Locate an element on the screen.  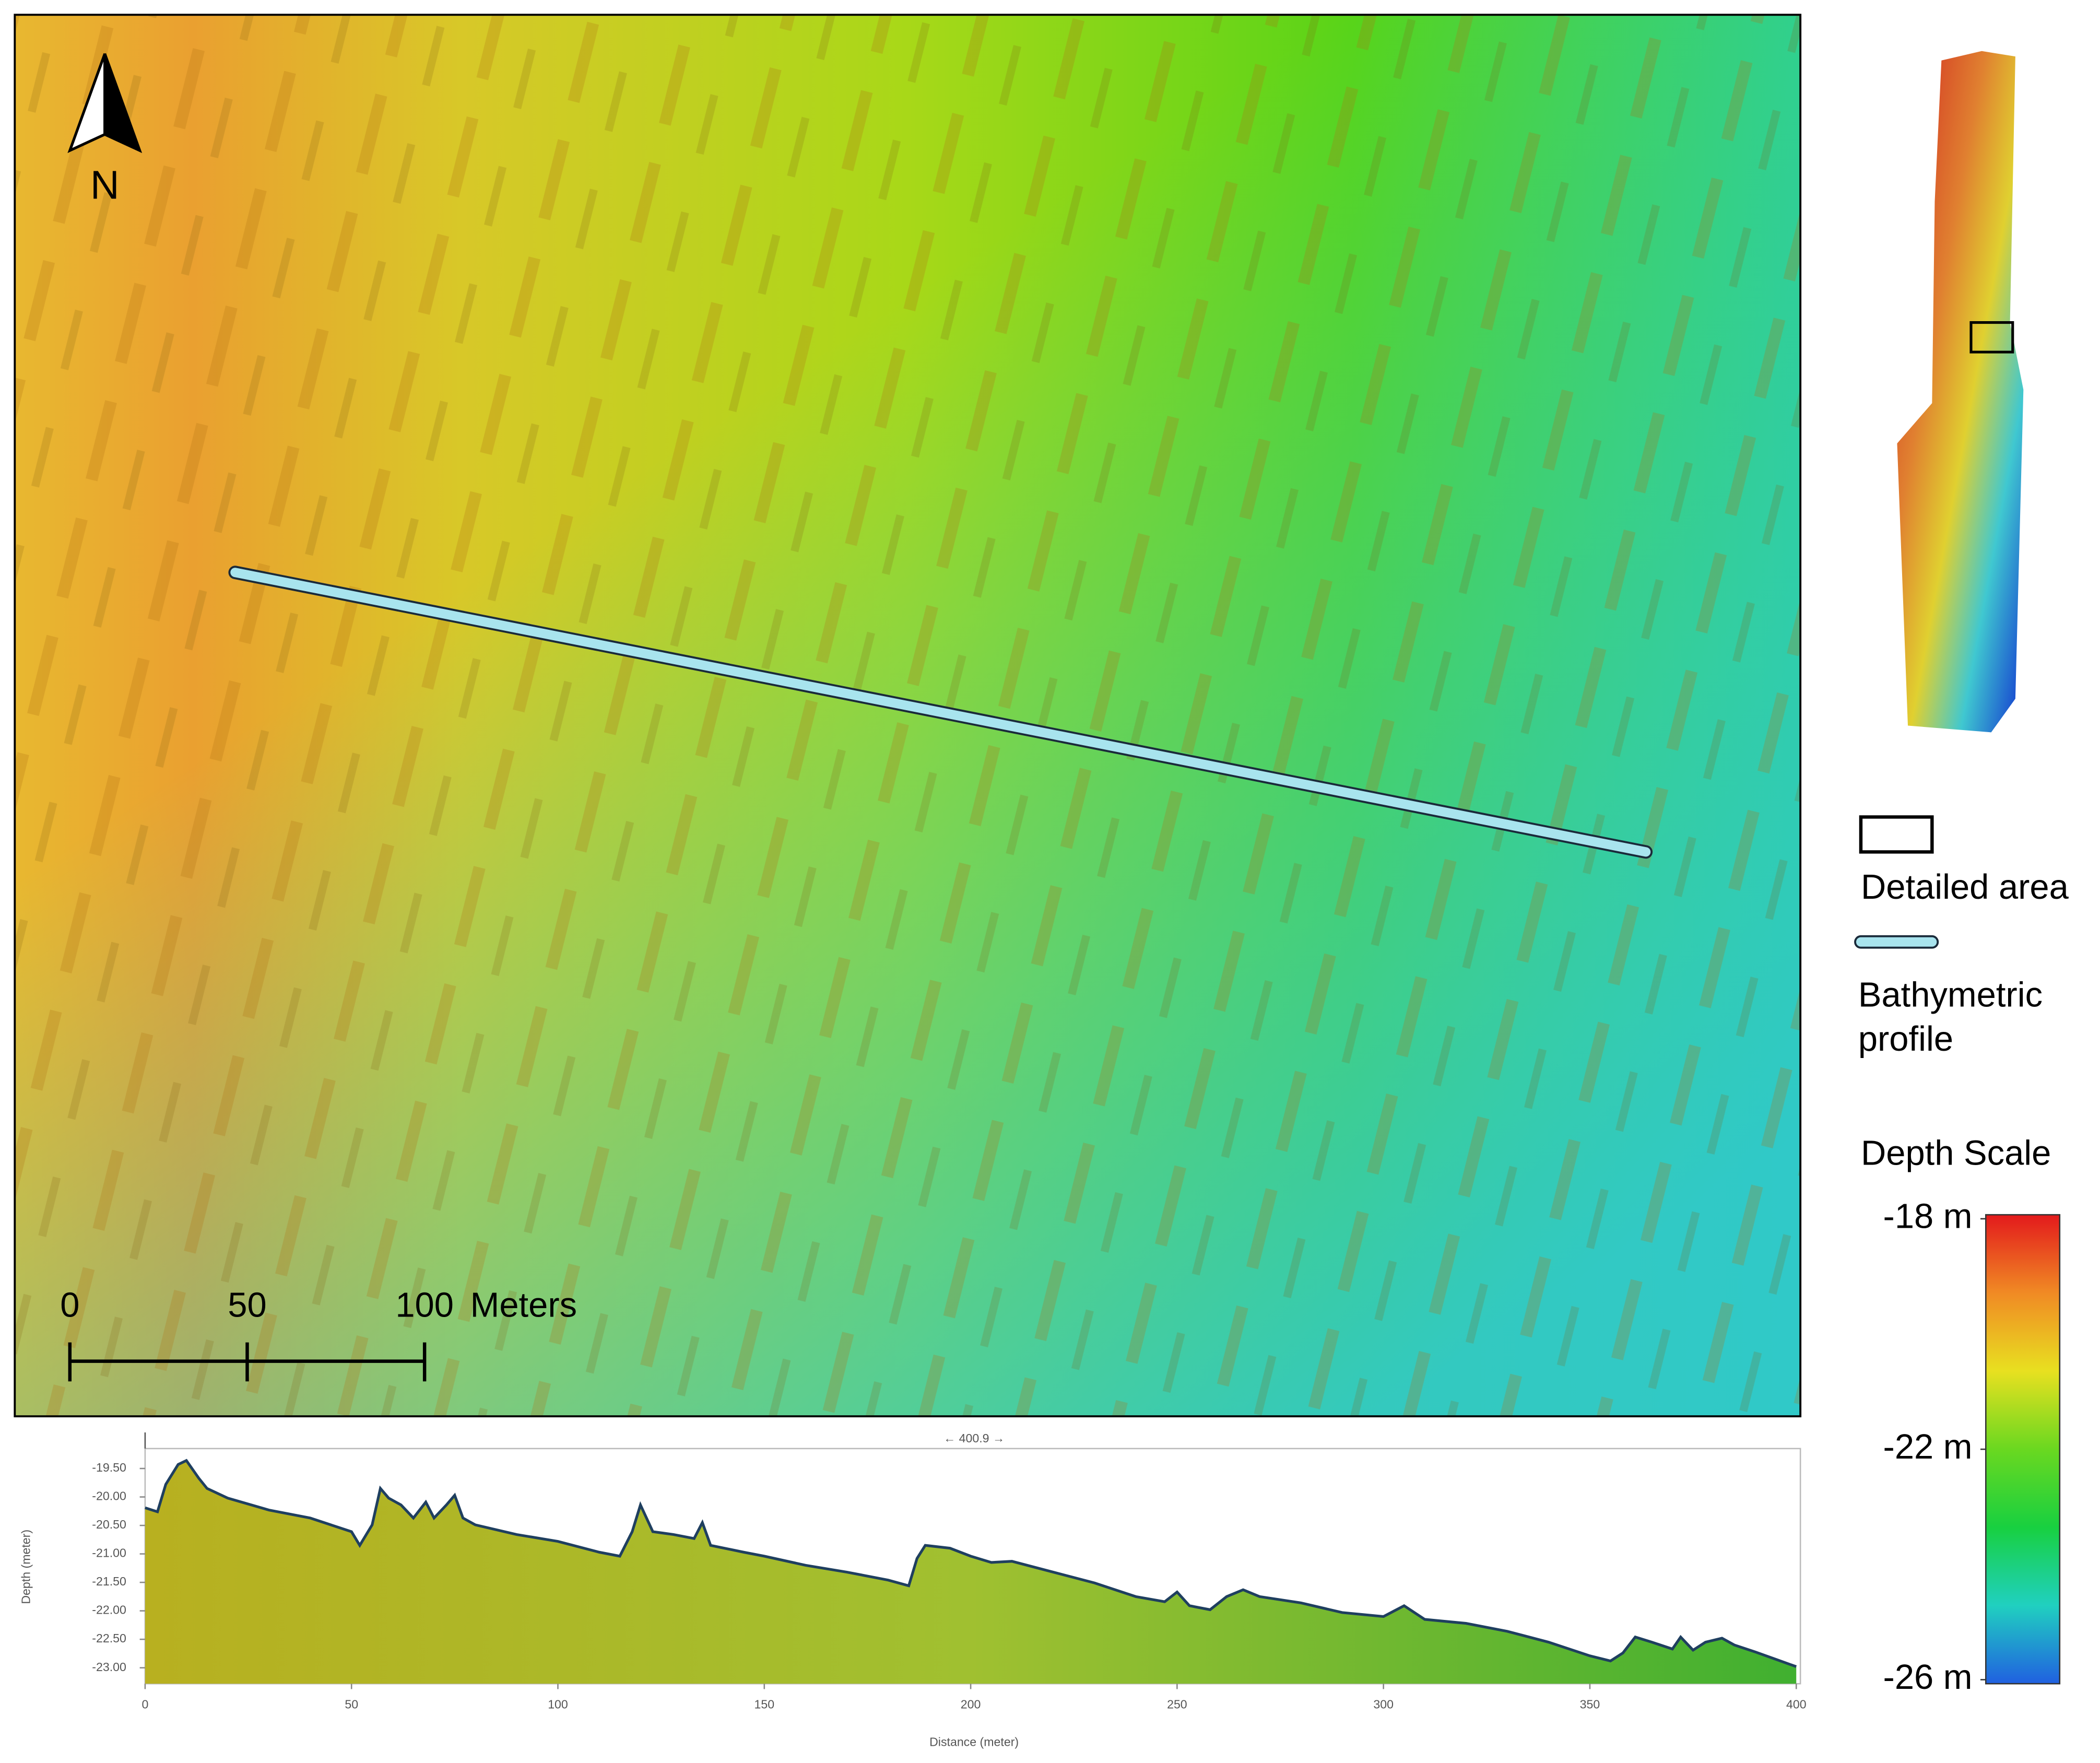
legend-label: Detailed area is located at coordinates (1965, 887).